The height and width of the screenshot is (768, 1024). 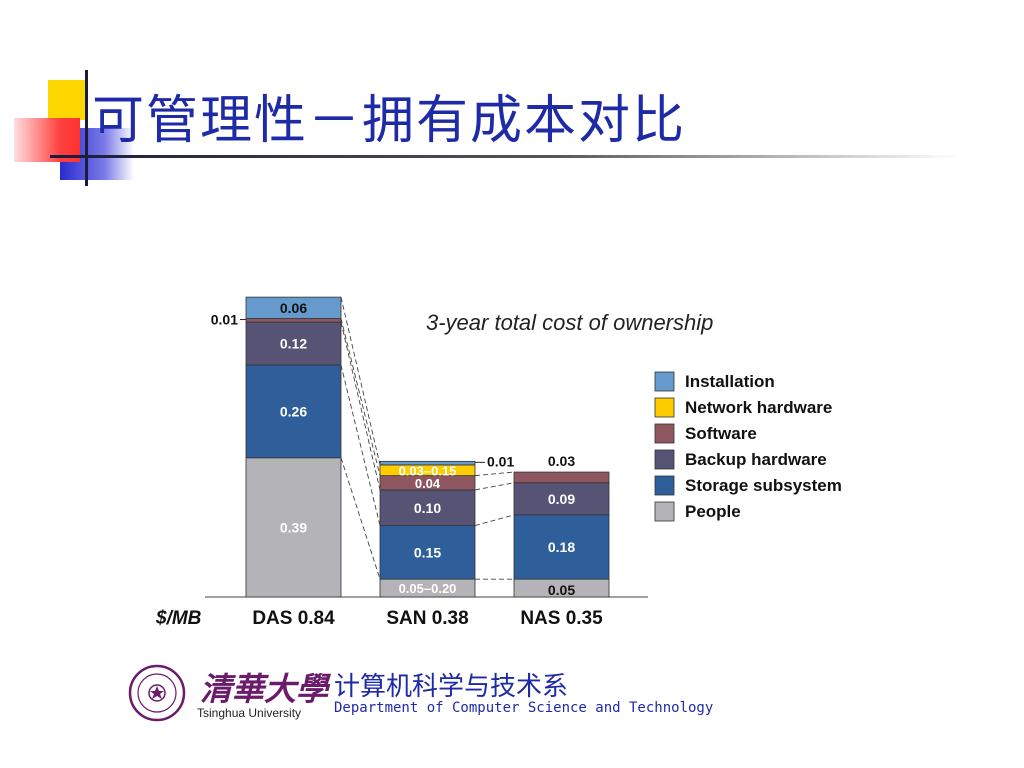 I want to click on legend-entry: Backup hardware, so click(x=756, y=459).